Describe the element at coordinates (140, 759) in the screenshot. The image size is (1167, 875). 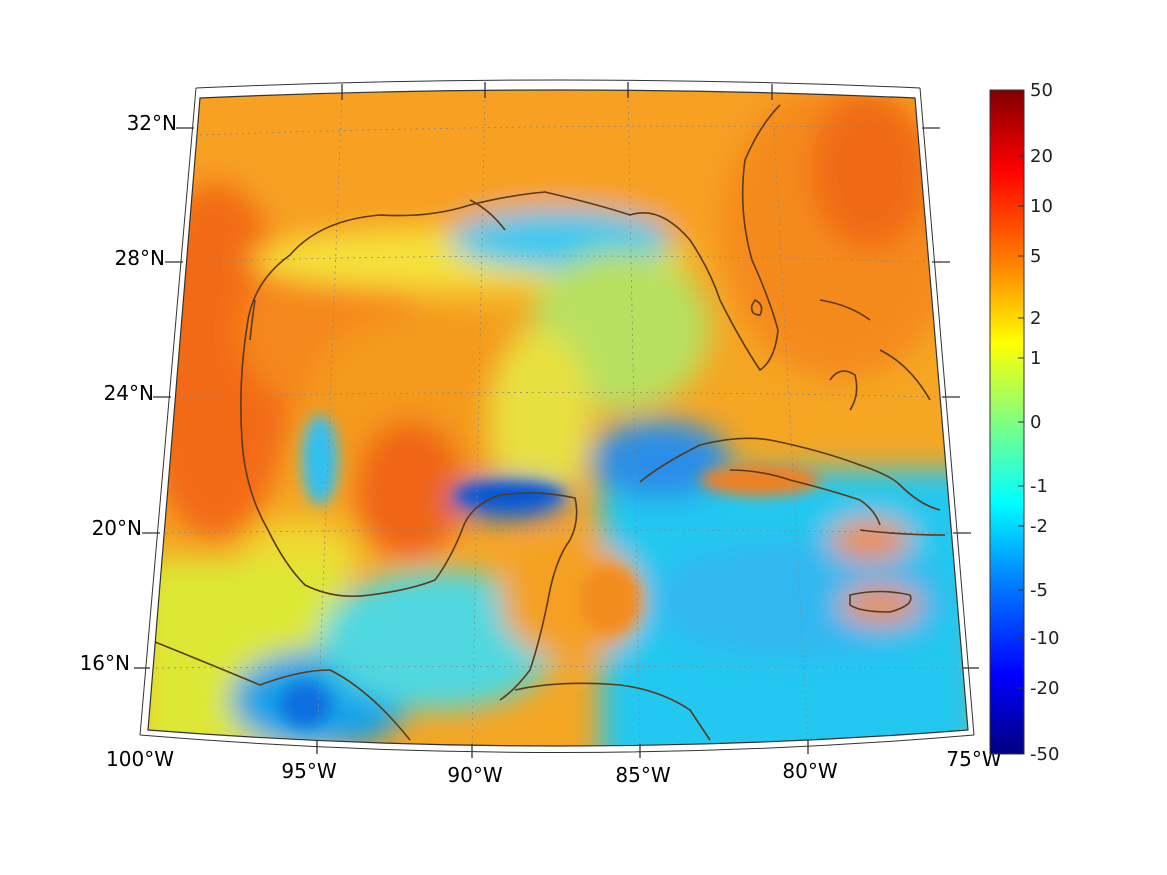
I see `lon-label-100w: 100°W` at that location.